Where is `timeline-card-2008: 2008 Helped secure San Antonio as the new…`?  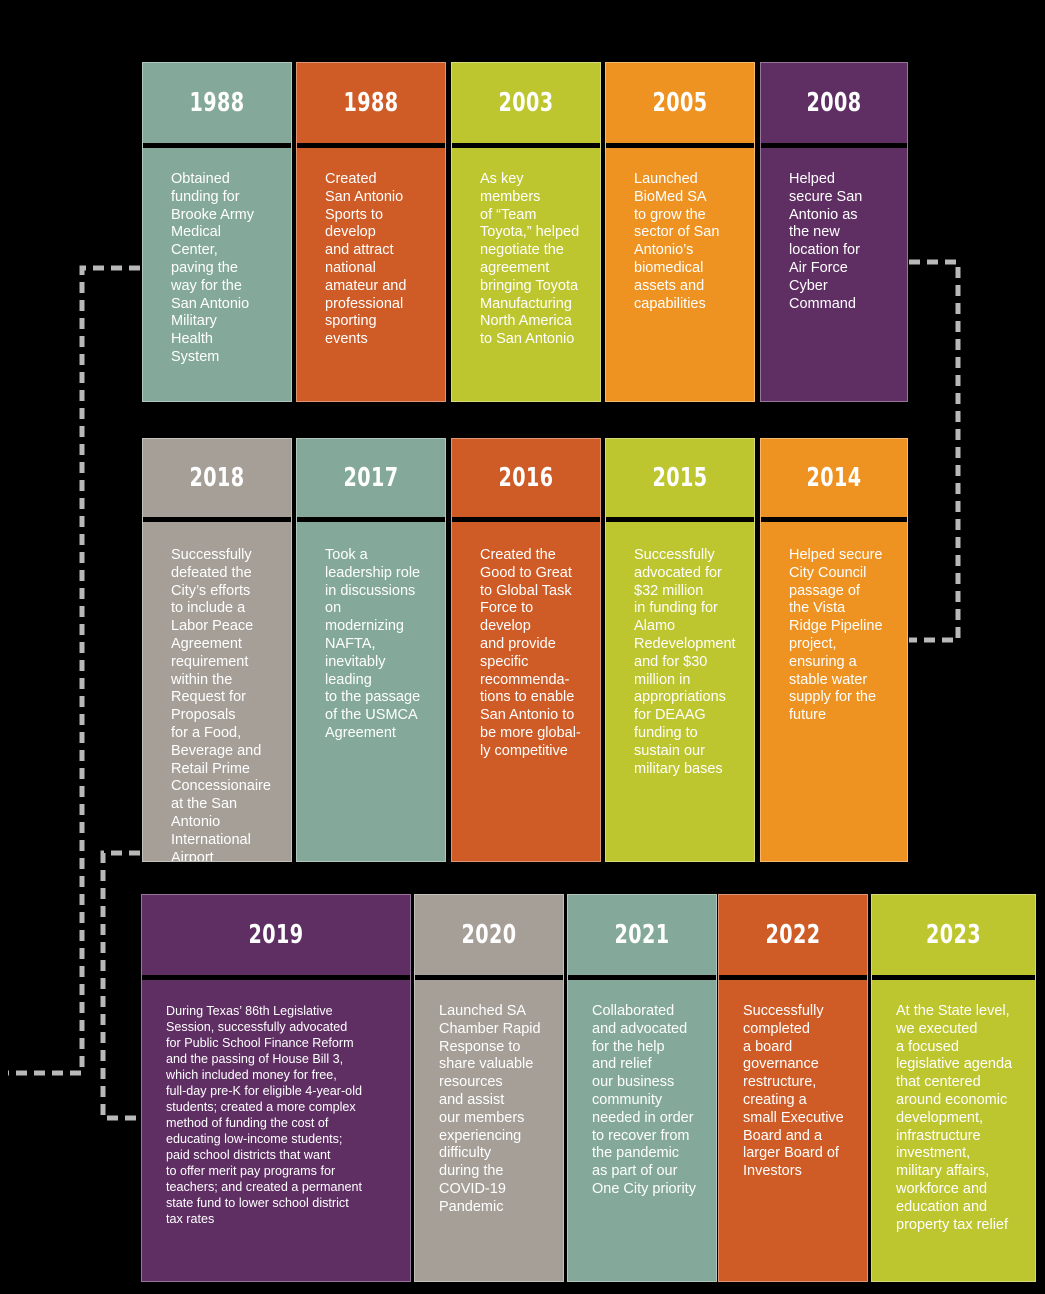 timeline-card-2008: 2008 Helped secure San Antonio as the new… is located at coordinates (834, 232).